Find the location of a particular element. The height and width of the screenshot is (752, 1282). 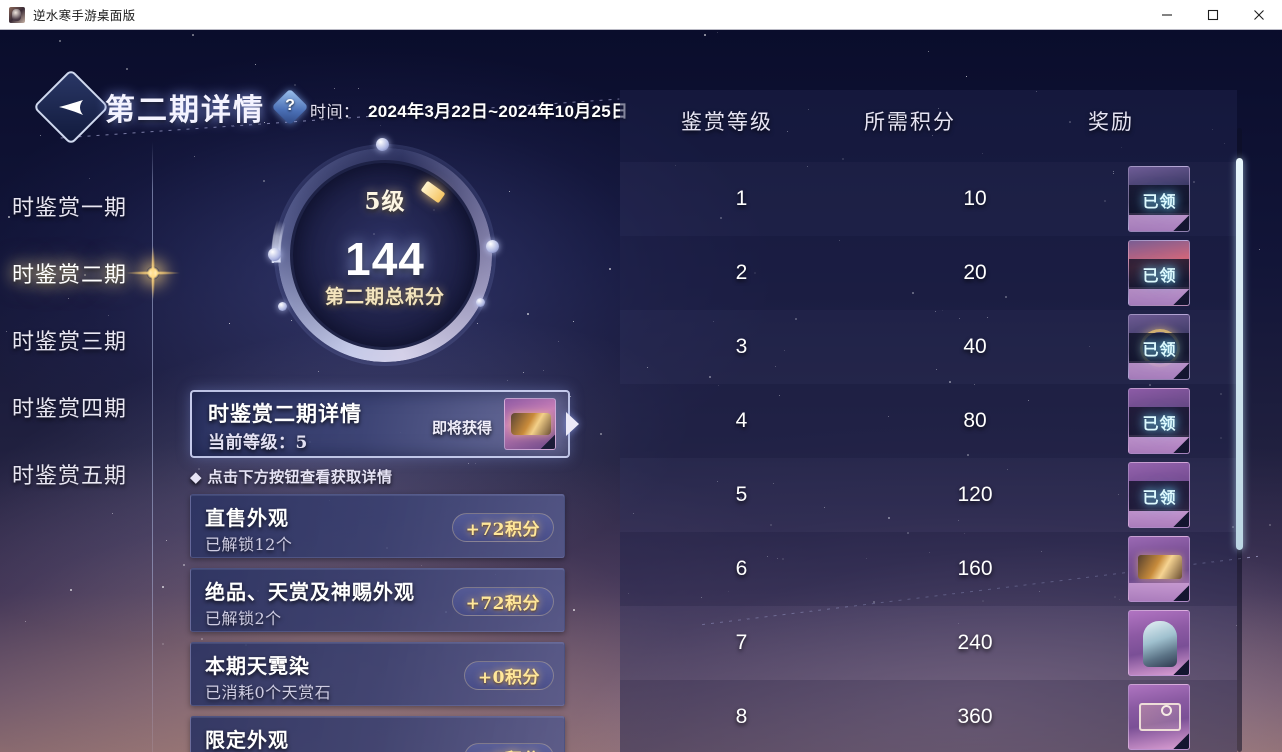

cell-points: 20 is located at coordinates (975, 272).